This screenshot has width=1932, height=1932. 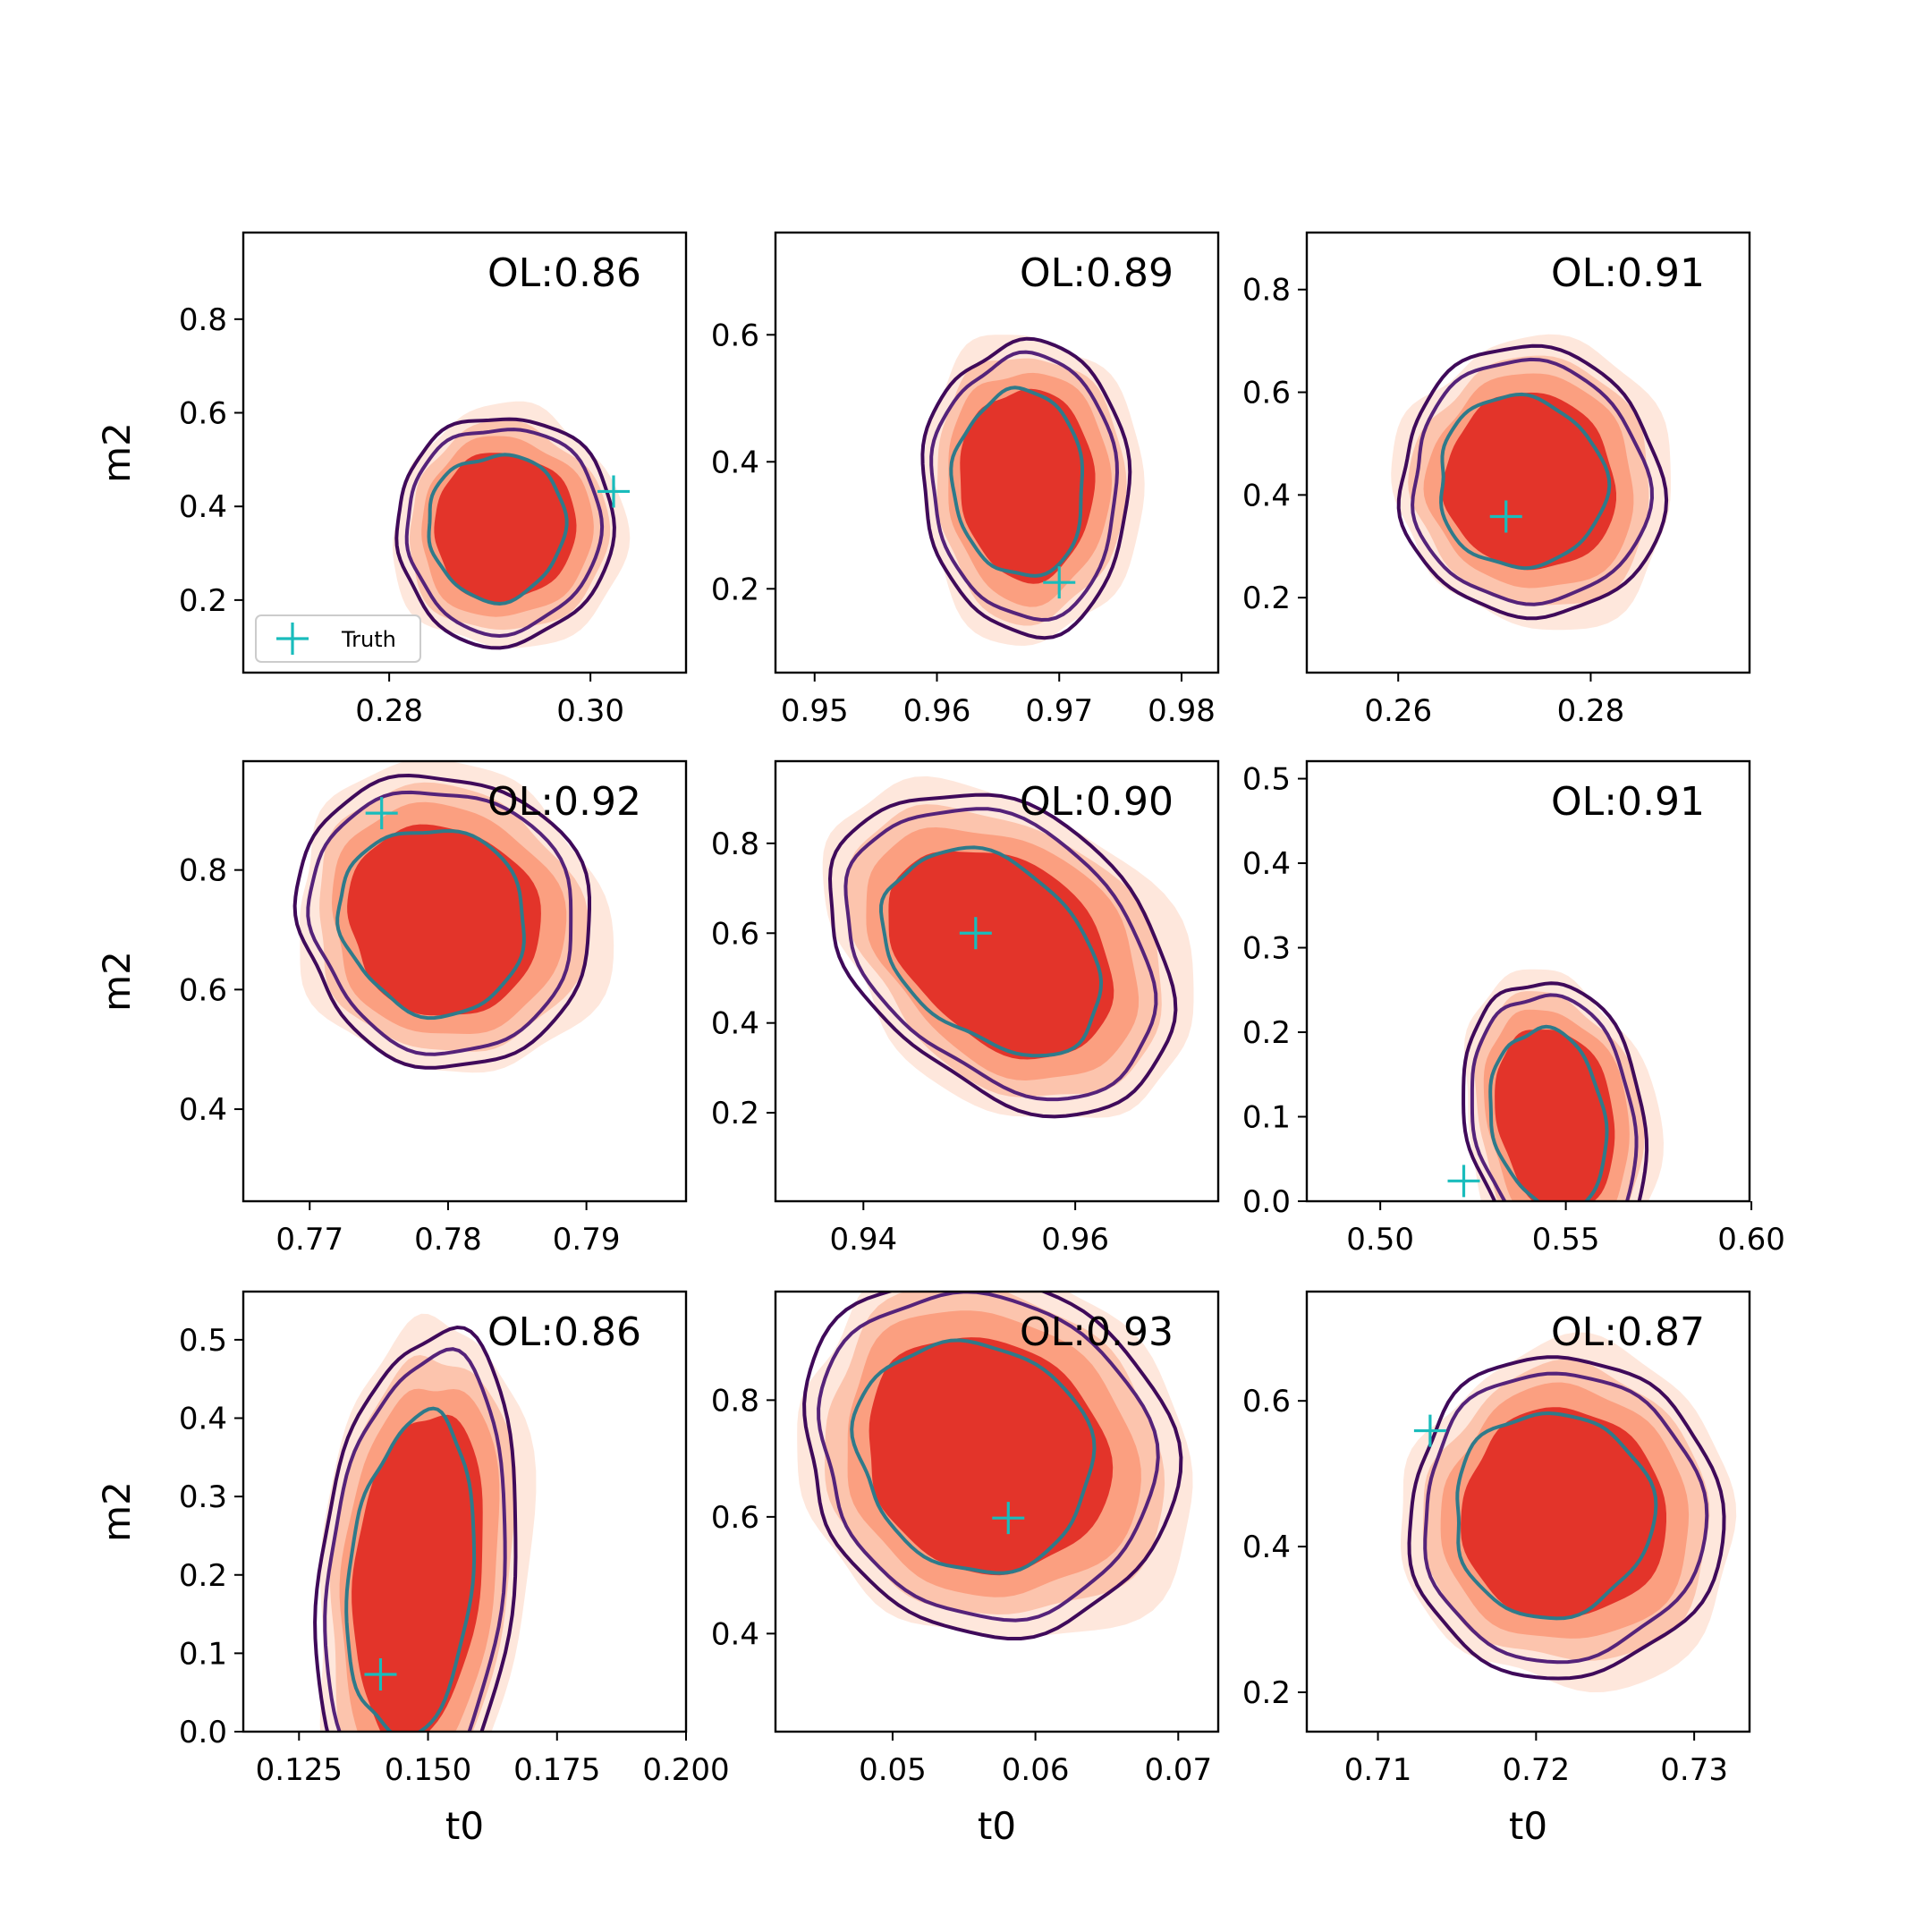 I want to click on legend-truth-marker, so click(x=292, y=639).